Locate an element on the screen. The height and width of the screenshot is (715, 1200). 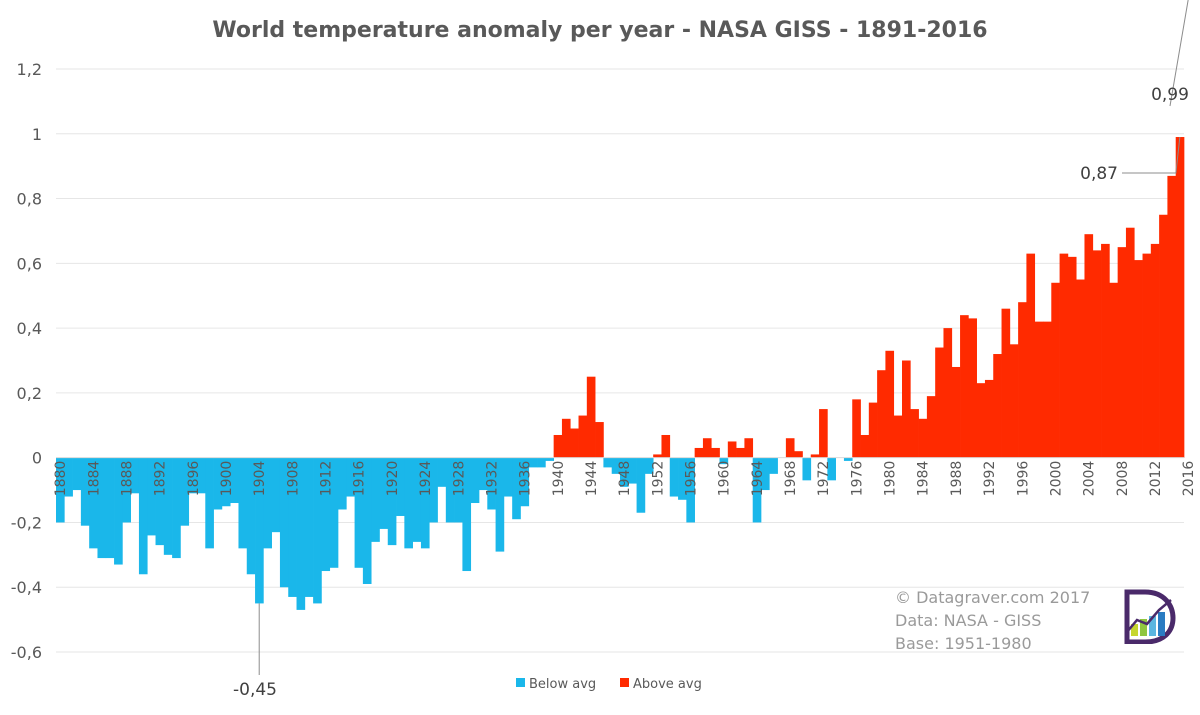
x-tick-label: 1960 is located at coordinates (725, 479).